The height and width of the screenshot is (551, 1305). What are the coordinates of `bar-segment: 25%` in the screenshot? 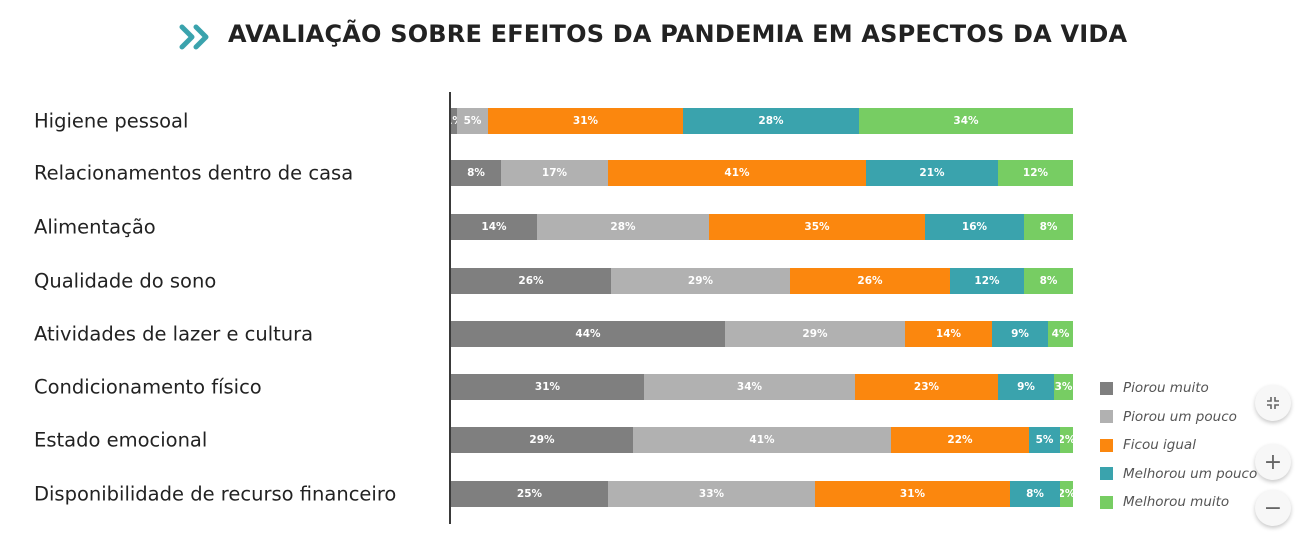 It's located at (529, 494).